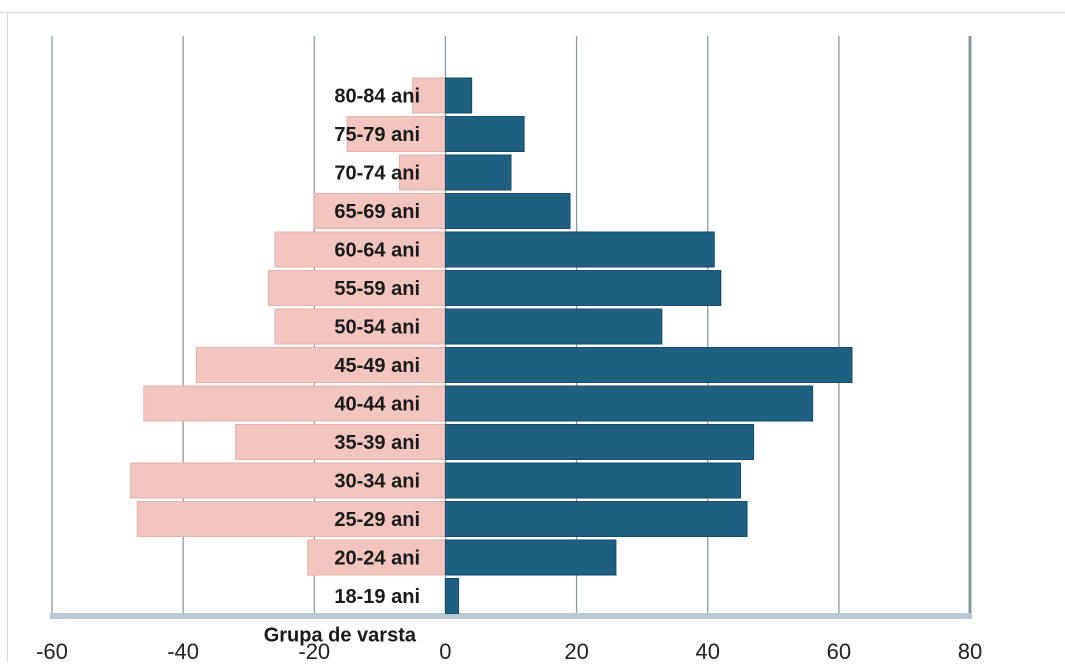 The width and height of the screenshot is (1065, 672). What do you see at coordinates (377, 443) in the screenshot?
I see `category-label: 35-39 ani` at bounding box center [377, 443].